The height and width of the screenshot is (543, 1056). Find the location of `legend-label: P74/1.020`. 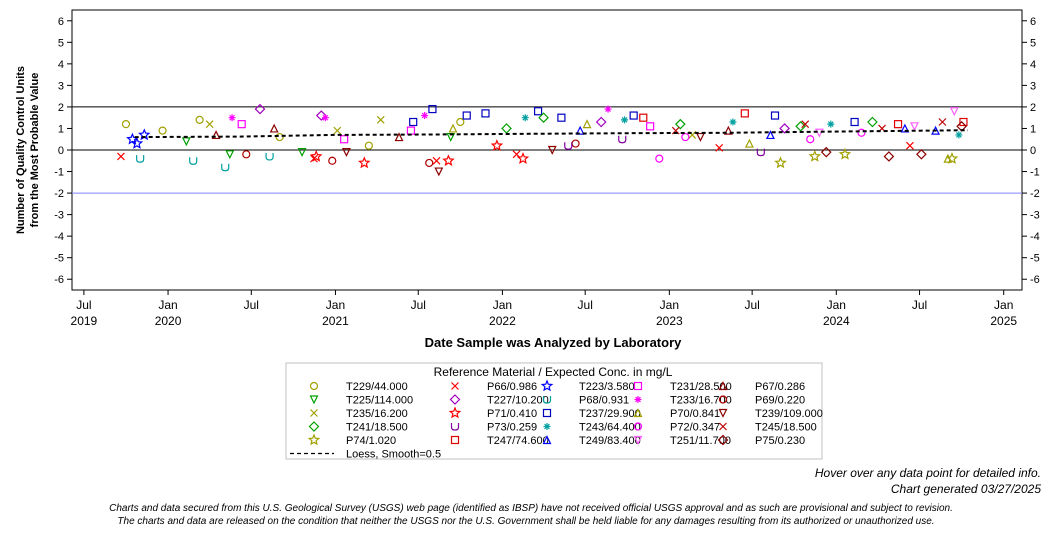

legend-label: P74/1.020 is located at coordinates (371, 441).